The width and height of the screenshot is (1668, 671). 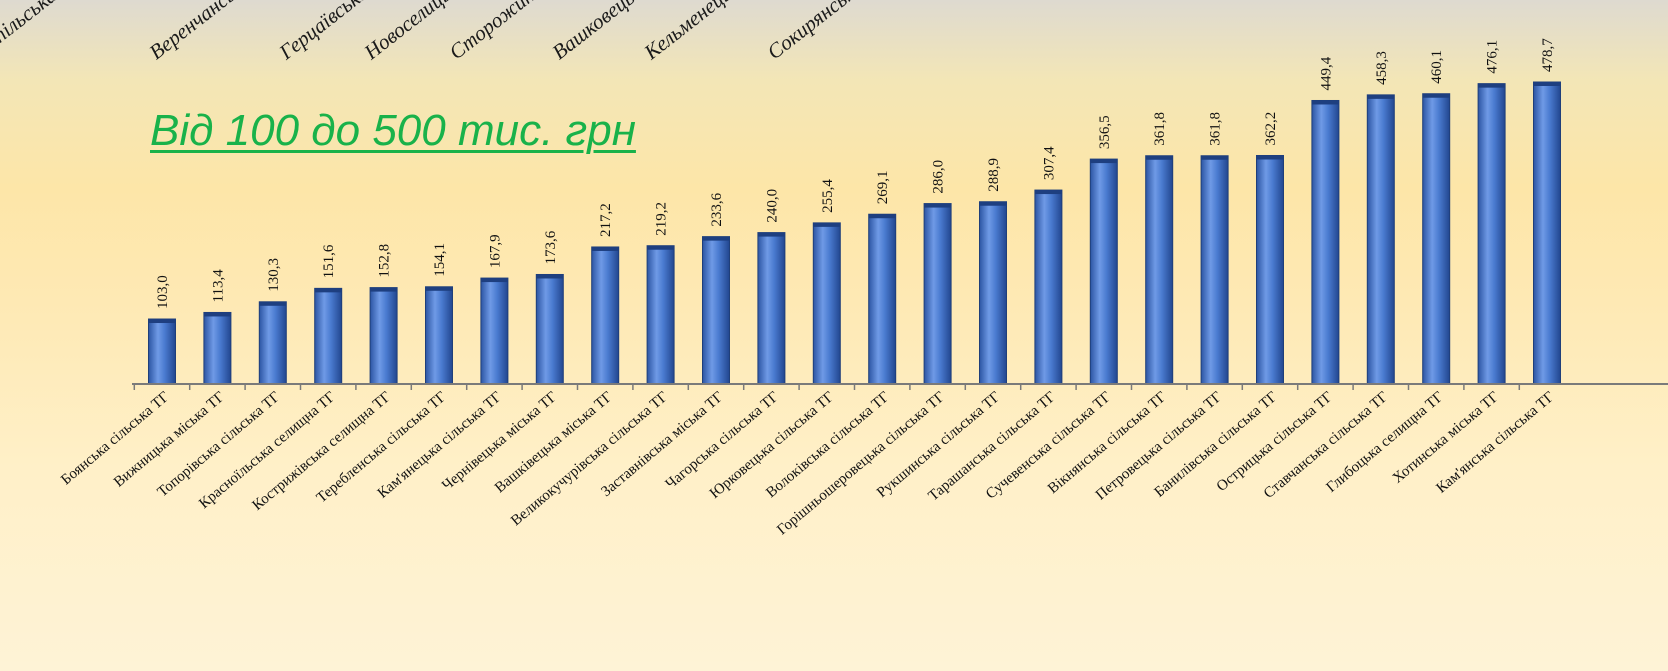 What do you see at coordinates (1105, 132) in the screenshot?
I see `value-label: 356,5` at bounding box center [1105, 132].